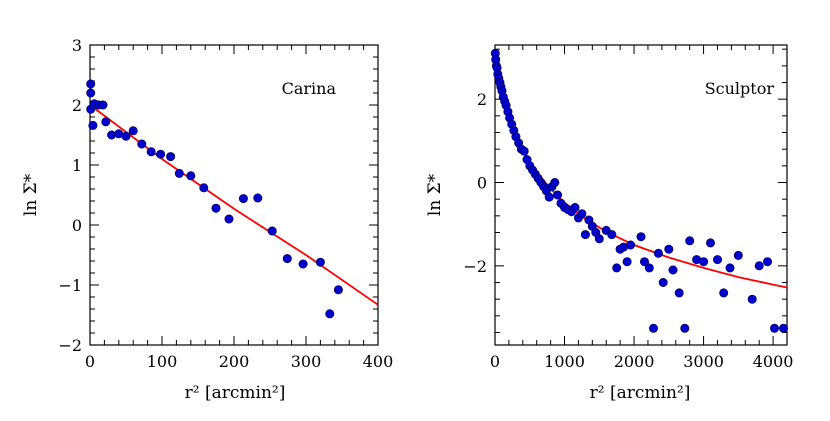 This screenshot has height=421, width=830. I want to click on x-tick-label: 4000, so click(773, 361).